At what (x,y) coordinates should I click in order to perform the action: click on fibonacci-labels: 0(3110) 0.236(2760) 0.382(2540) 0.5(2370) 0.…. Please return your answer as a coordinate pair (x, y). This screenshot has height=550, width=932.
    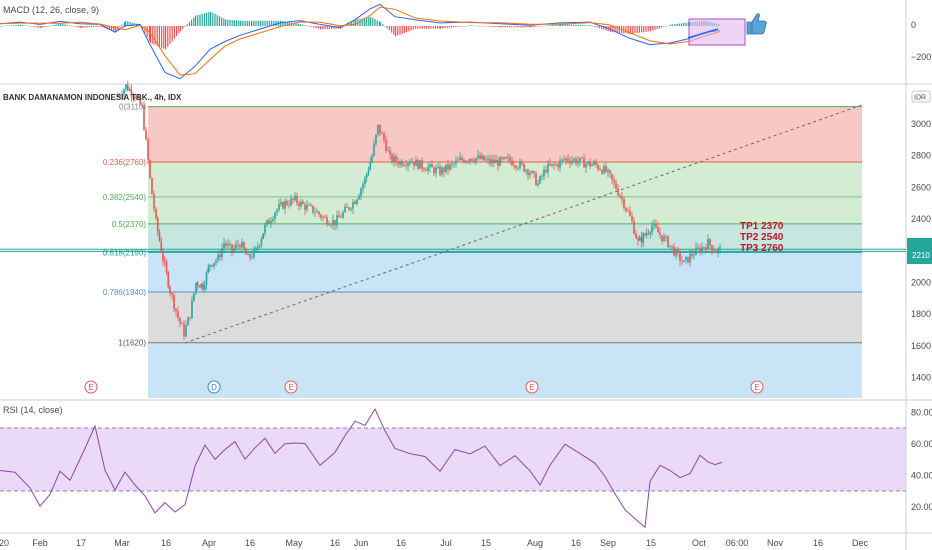
    Looking at the image, I should click on (124, 225).